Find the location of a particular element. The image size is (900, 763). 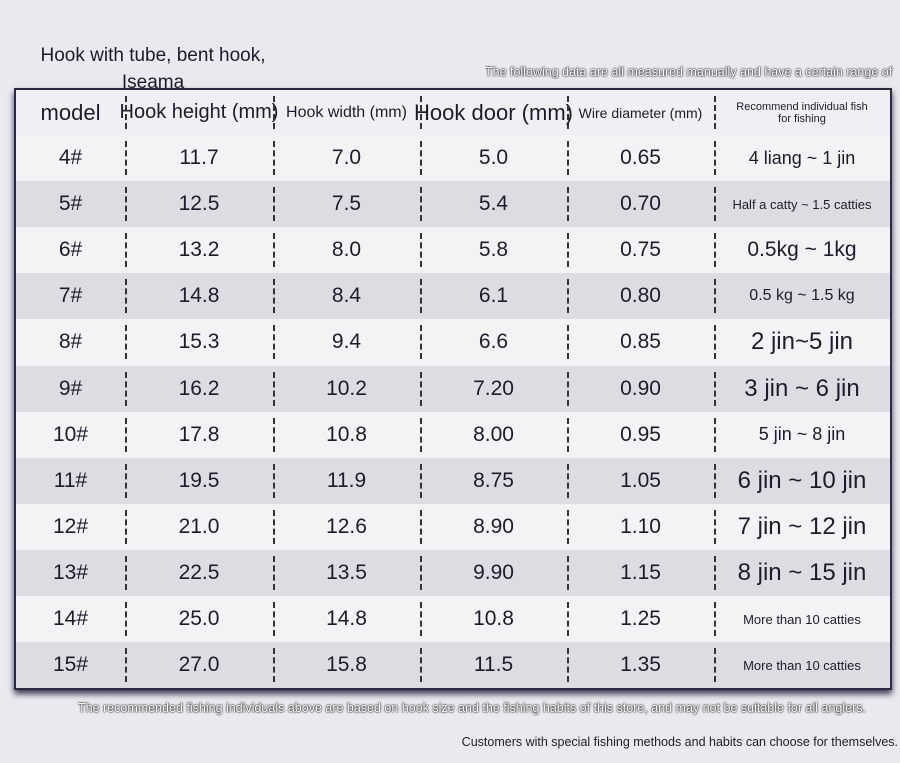

table-cell: 9.4 is located at coordinates (346, 342).